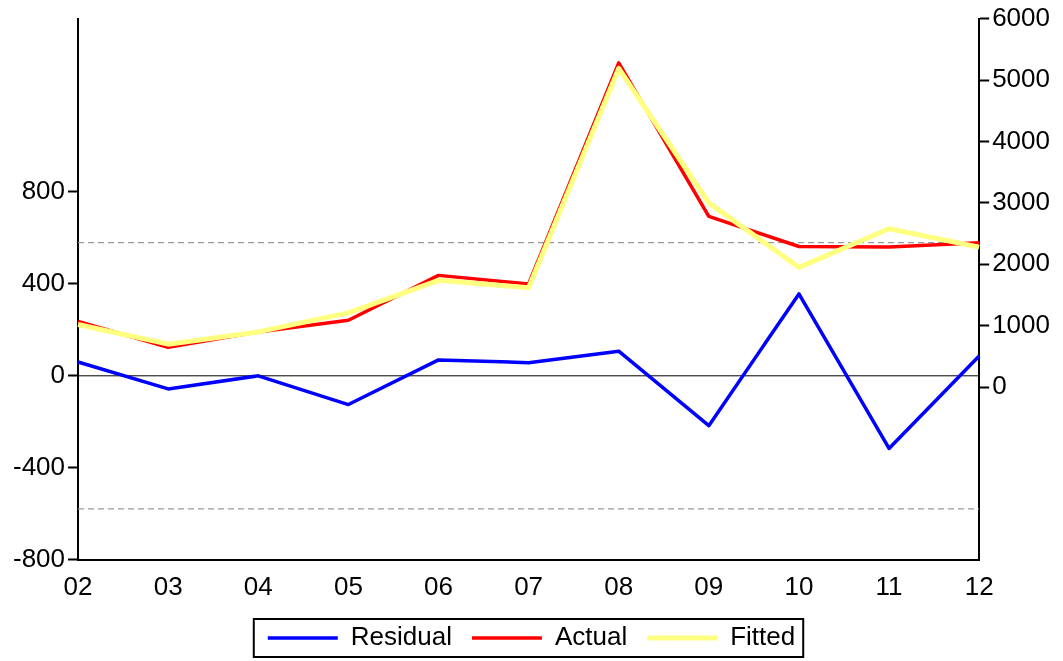  Describe the element at coordinates (1021, 16) in the screenshot. I see `y2-tick-label: 6000` at that location.